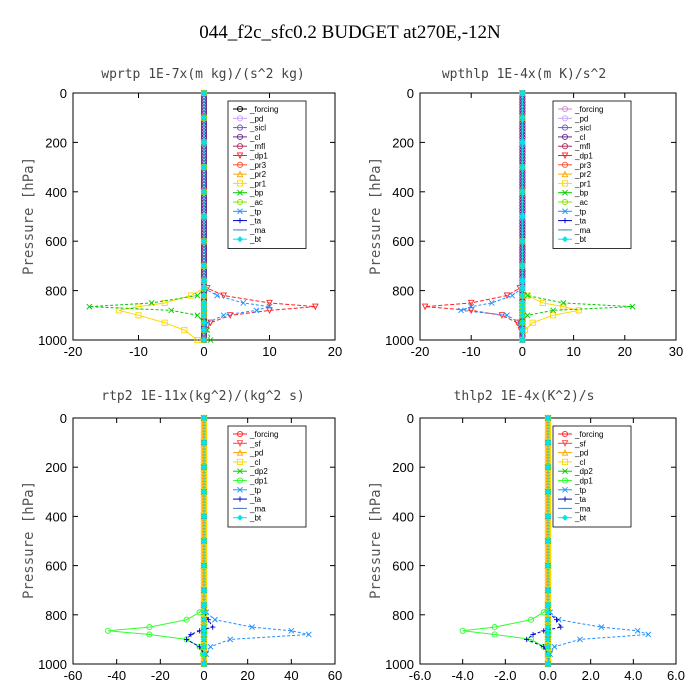 The width and height of the screenshot is (700, 700). I want to click on plot-frame, so click(548, 216).